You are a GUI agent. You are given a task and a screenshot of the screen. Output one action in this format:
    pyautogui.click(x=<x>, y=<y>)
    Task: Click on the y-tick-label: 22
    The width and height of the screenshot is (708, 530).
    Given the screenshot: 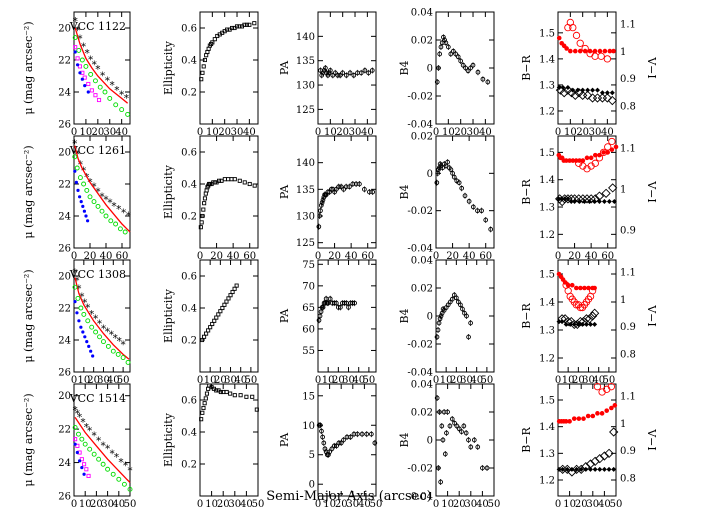 What is the action you would take?
    pyautogui.click(x=64, y=430)
    